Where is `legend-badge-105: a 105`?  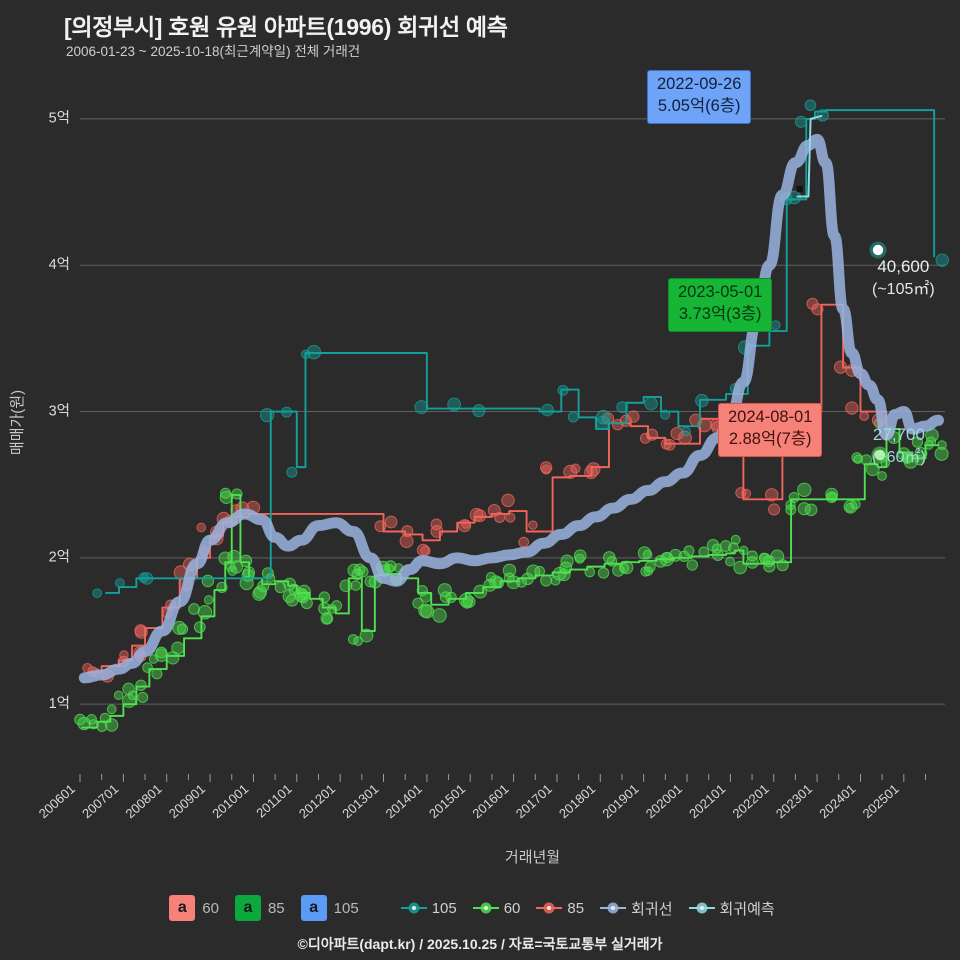 legend-badge-105: a 105 is located at coordinates (337, 908).